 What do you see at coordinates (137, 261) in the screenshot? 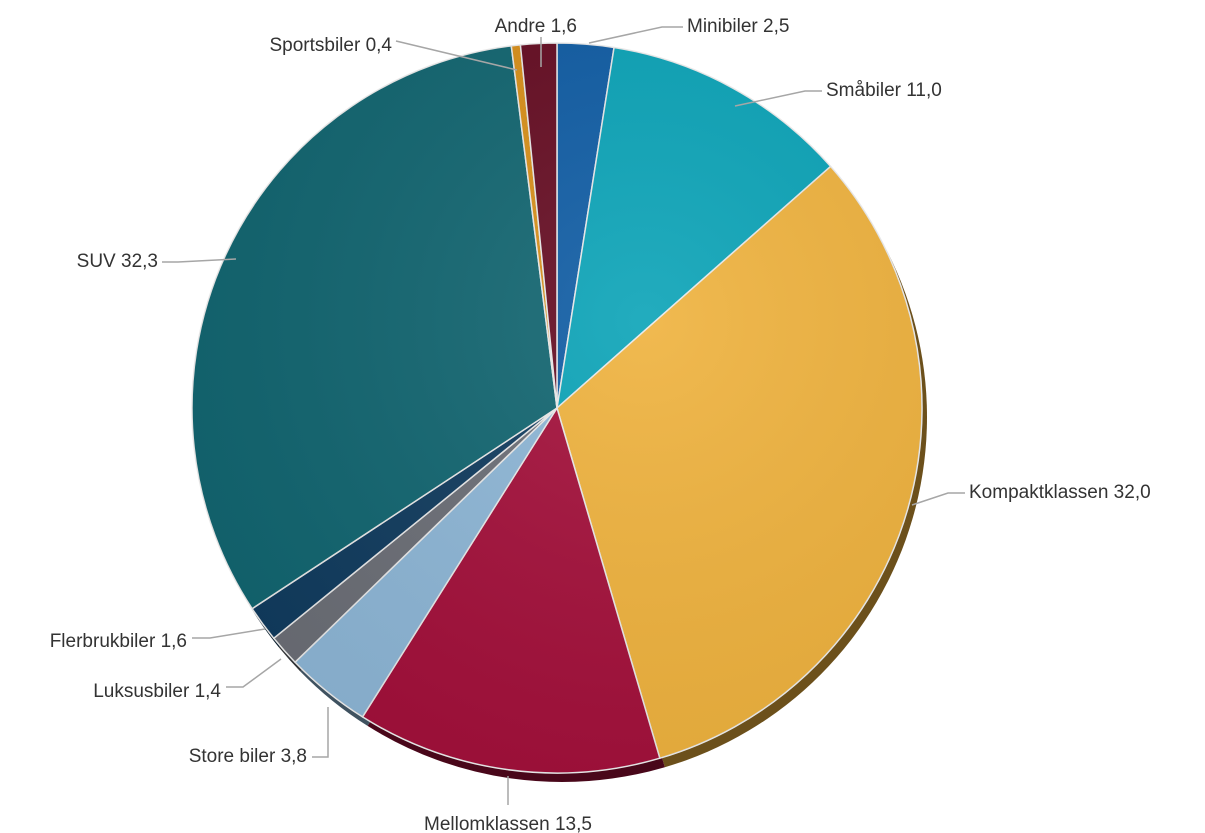
I see `slice-label-value: 32,3` at bounding box center [137, 261].